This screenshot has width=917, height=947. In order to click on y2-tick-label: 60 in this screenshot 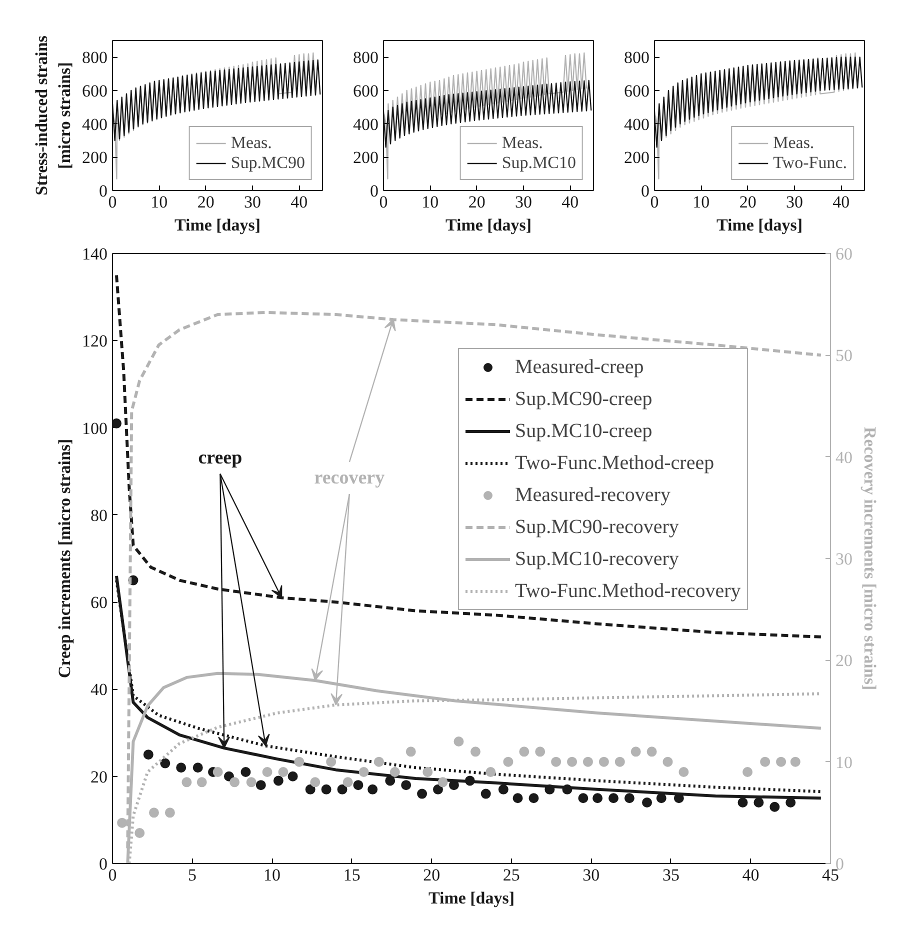, I will do `click(844, 254)`.